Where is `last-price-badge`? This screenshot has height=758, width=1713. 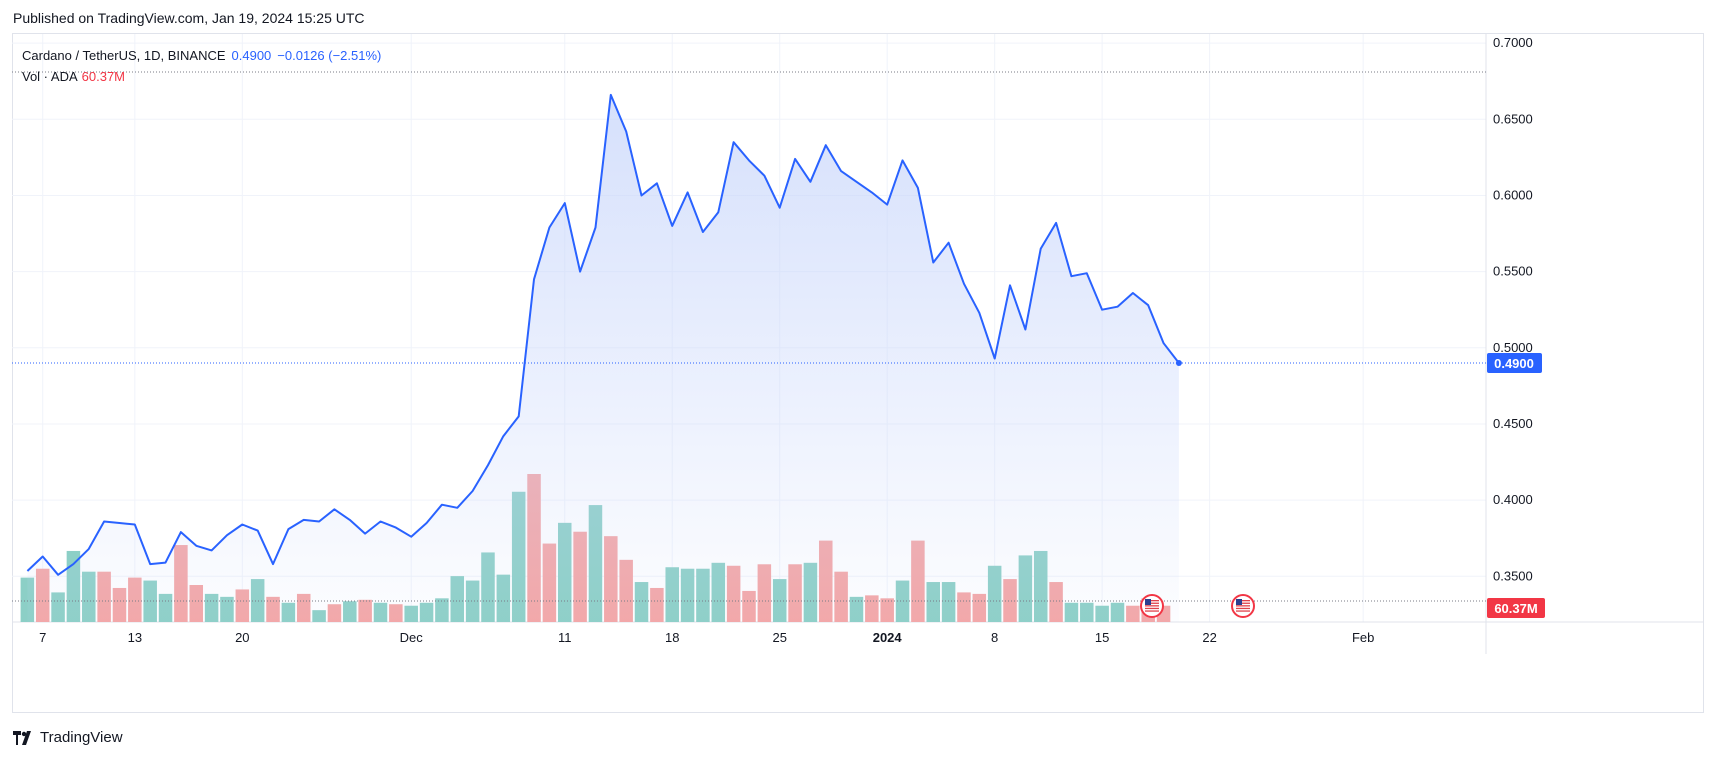 last-price-badge is located at coordinates (1514, 363).